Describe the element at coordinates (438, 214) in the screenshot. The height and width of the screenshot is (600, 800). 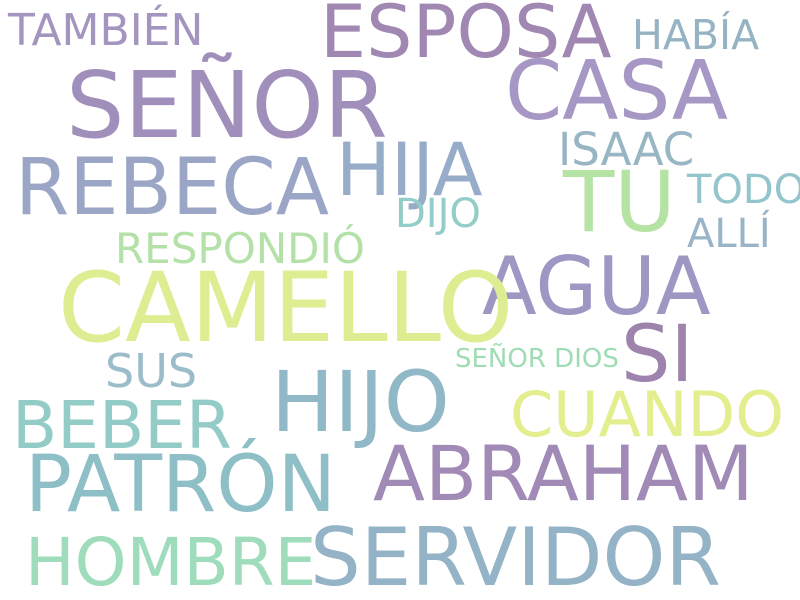
I see `word-dijo: DIJO` at that location.